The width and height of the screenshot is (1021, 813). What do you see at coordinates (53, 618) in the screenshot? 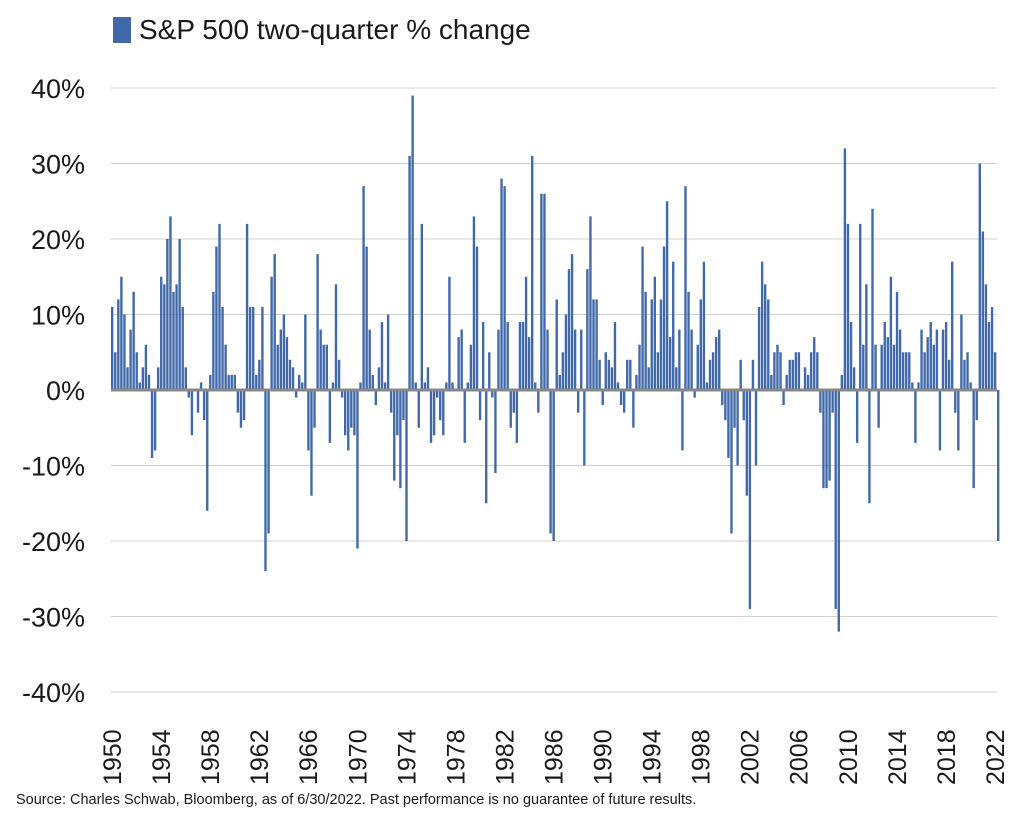
I see `y-tick-label: -30%` at bounding box center [53, 618].